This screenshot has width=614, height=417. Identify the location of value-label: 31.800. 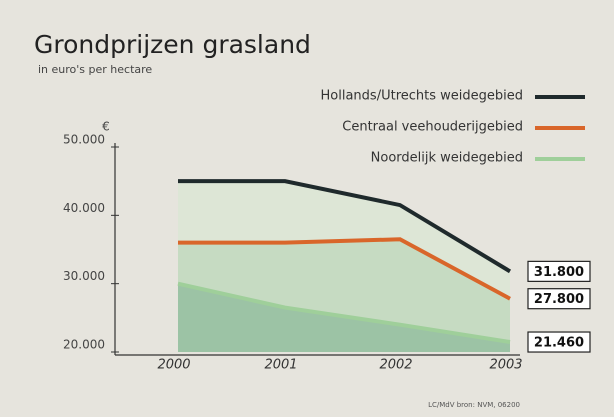
(559, 272).